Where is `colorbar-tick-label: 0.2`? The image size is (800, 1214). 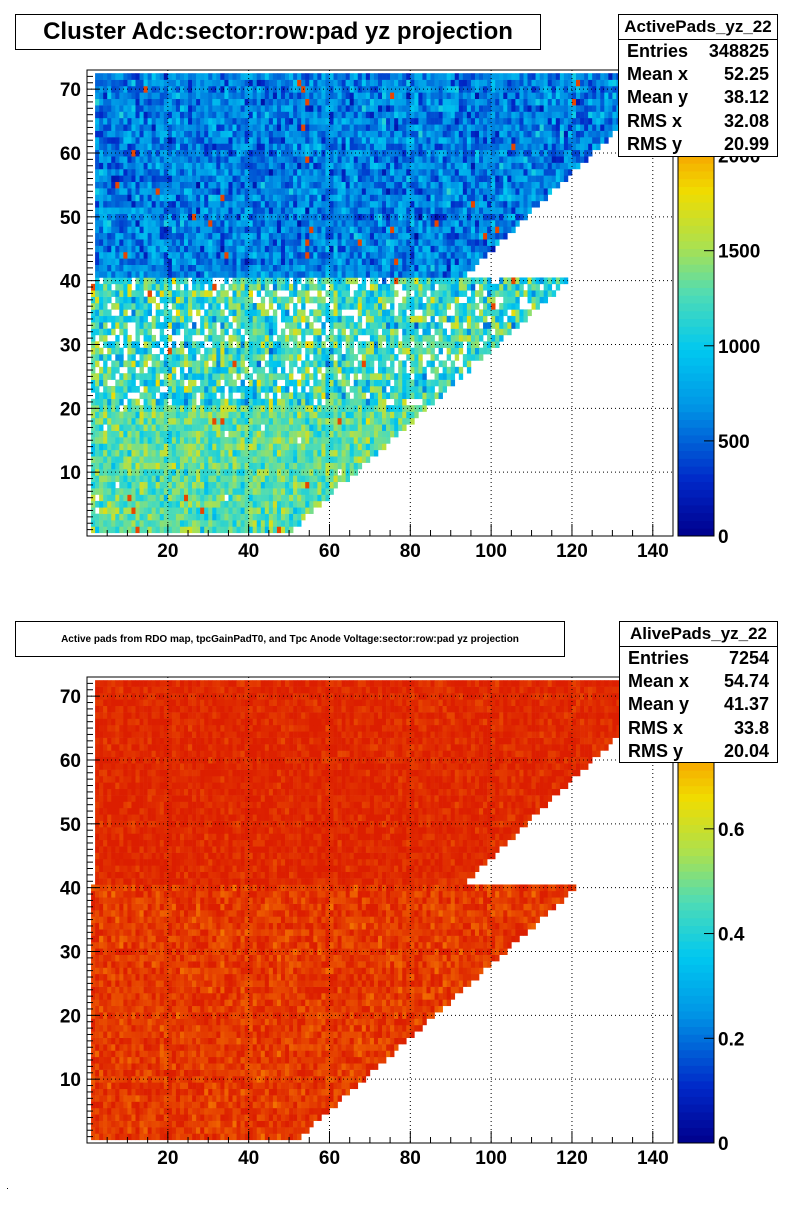
colorbar-tick-label: 0.2 is located at coordinates (731, 1039).